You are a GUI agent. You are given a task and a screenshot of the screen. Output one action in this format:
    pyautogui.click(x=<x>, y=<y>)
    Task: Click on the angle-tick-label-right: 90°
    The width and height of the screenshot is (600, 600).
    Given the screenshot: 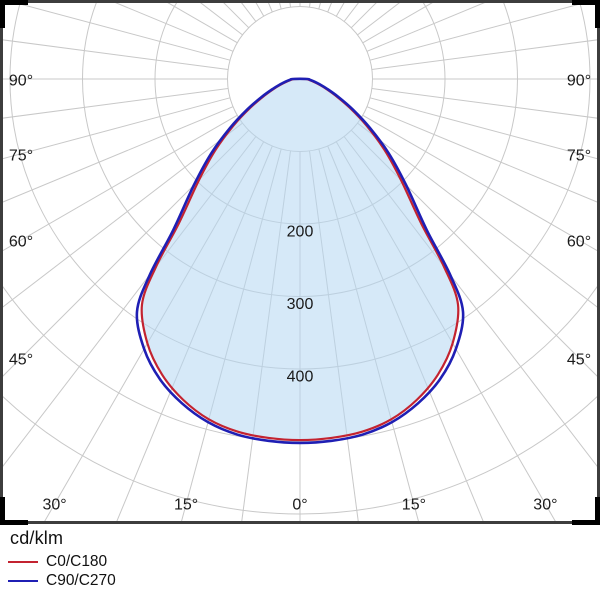 What is the action you would take?
    pyautogui.click(x=579, y=81)
    